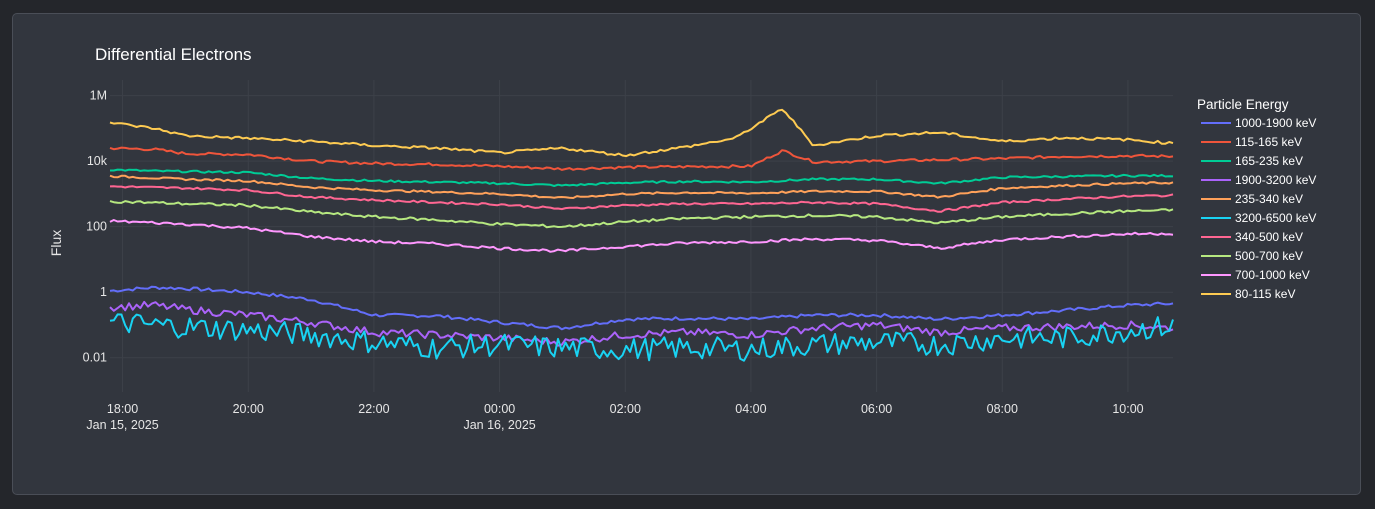 This screenshot has height=509, width=1375. I want to click on x-tick-label: 06:00, so click(876, 409).